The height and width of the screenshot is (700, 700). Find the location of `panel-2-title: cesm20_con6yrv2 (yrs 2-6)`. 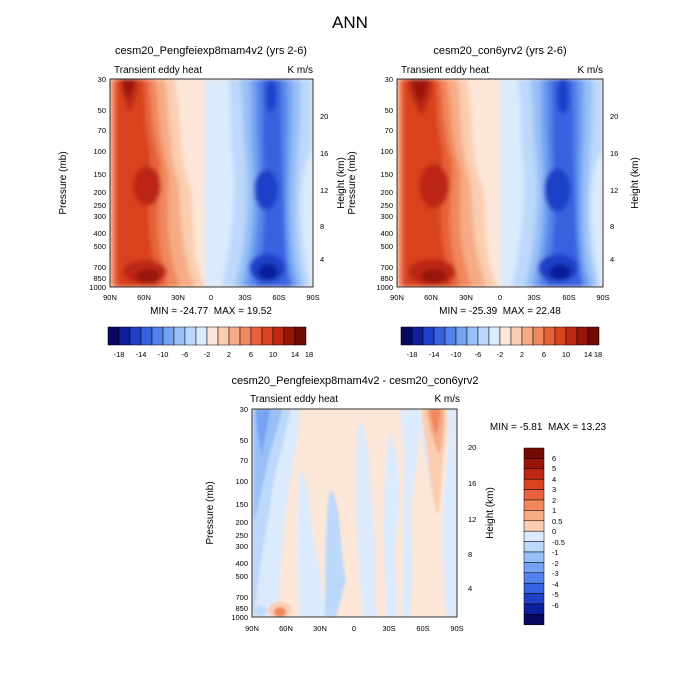

panel-2-title: cesm20_con6yrv2 (yrs 2-6) is located at coordinates (499, 51).